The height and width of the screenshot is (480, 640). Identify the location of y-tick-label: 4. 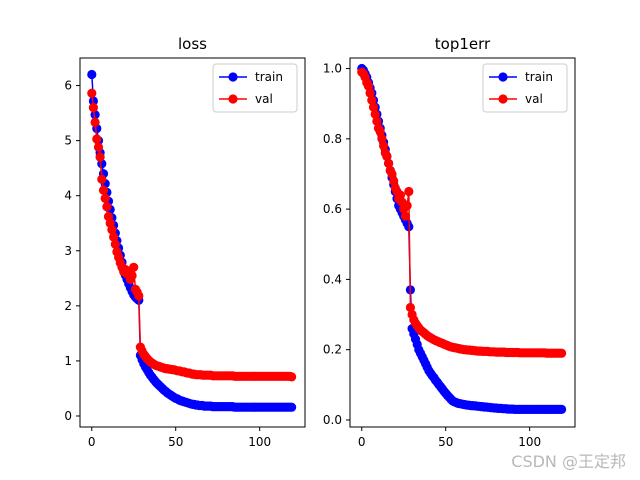
(68, 196).